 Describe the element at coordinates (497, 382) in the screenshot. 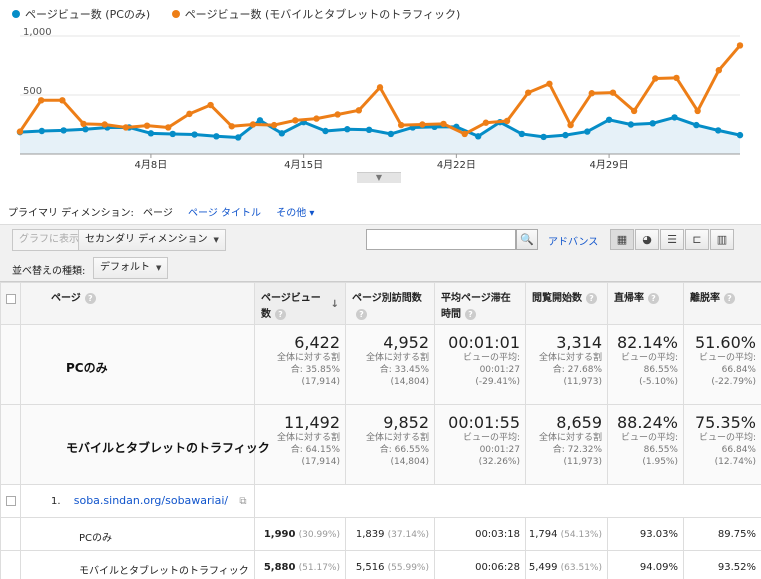

I see `metric-note: (-29.41%)` at that location.